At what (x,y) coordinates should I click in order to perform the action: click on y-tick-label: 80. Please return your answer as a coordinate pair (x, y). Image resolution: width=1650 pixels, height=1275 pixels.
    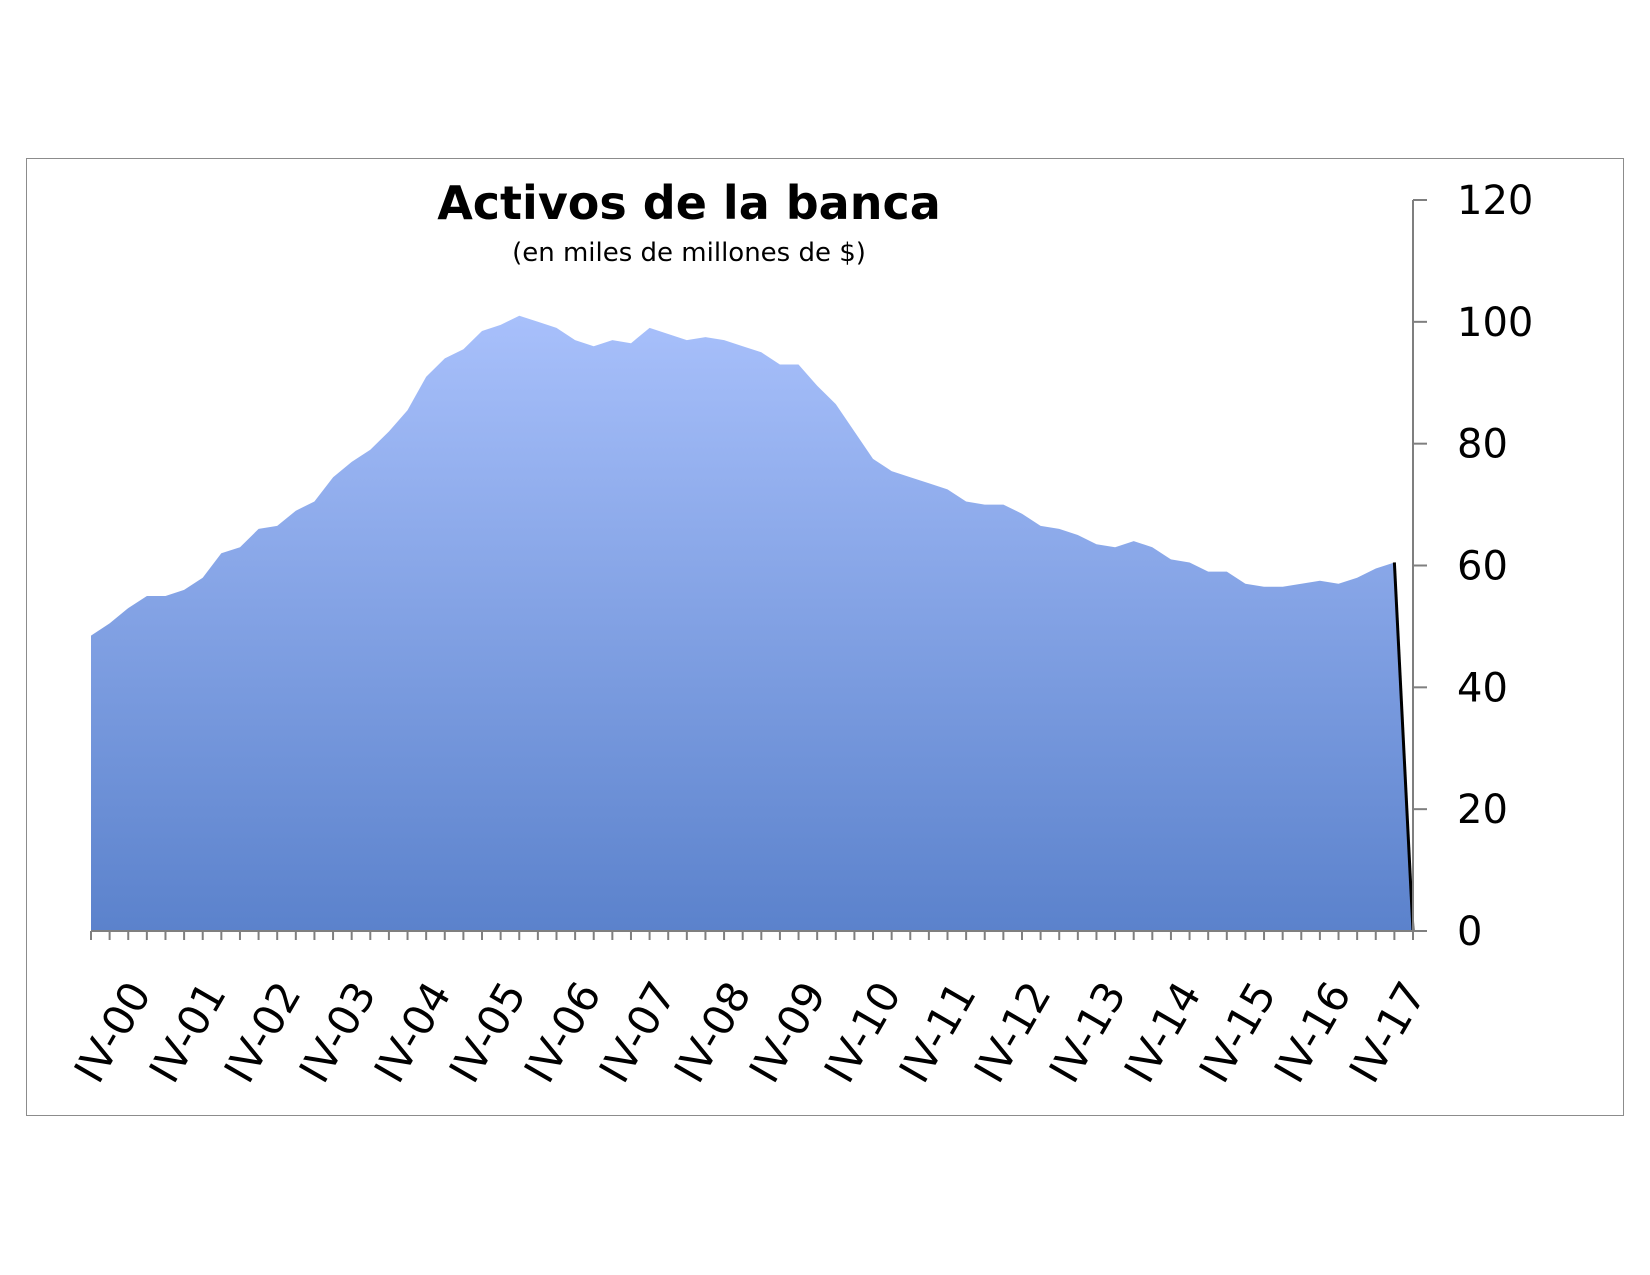
    Looking at the image, I should click on (1482, 445).